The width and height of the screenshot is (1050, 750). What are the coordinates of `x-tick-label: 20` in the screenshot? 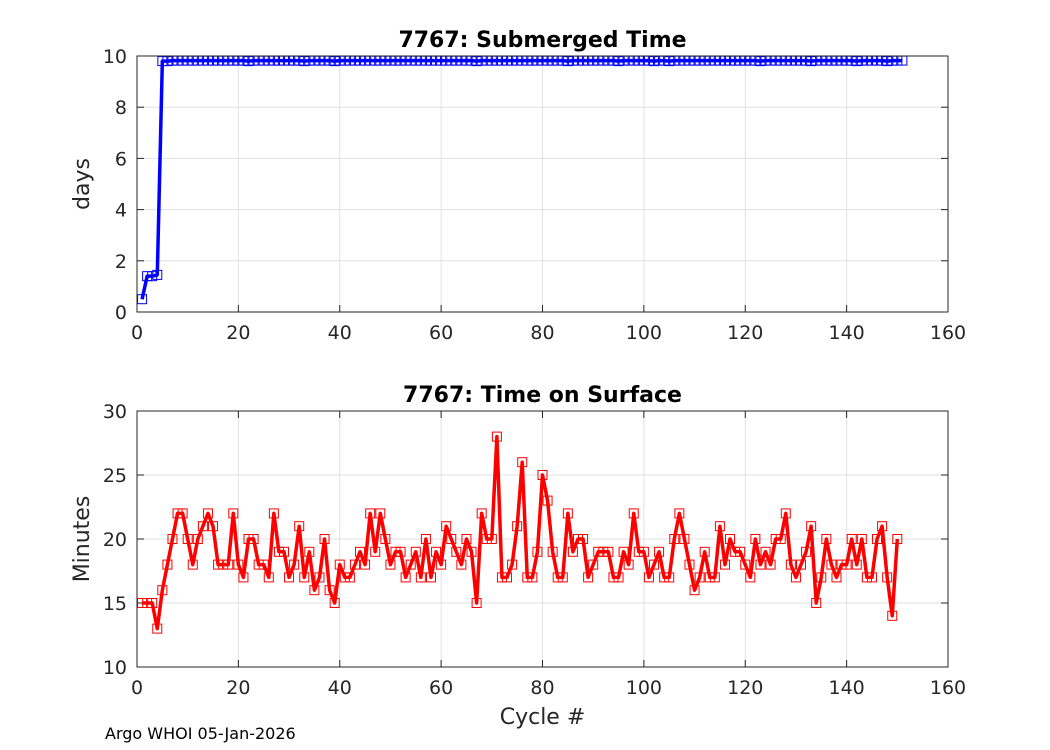 It's located at (238, 333).